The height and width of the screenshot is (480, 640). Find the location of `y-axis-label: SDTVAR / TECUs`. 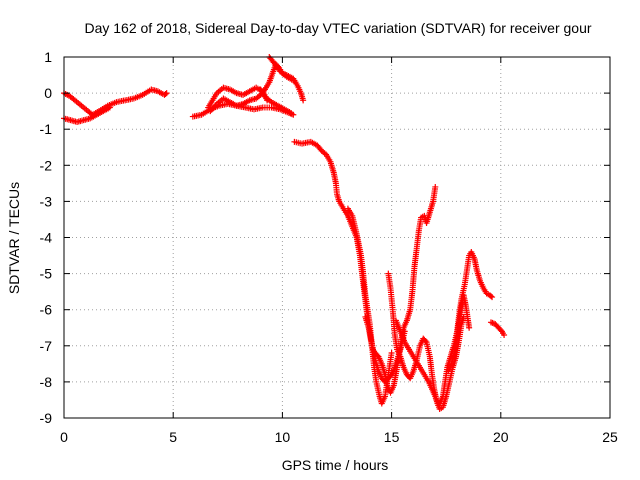

y-axis-label: SDTVAR / TECUs is located at coordinates (14, 238).